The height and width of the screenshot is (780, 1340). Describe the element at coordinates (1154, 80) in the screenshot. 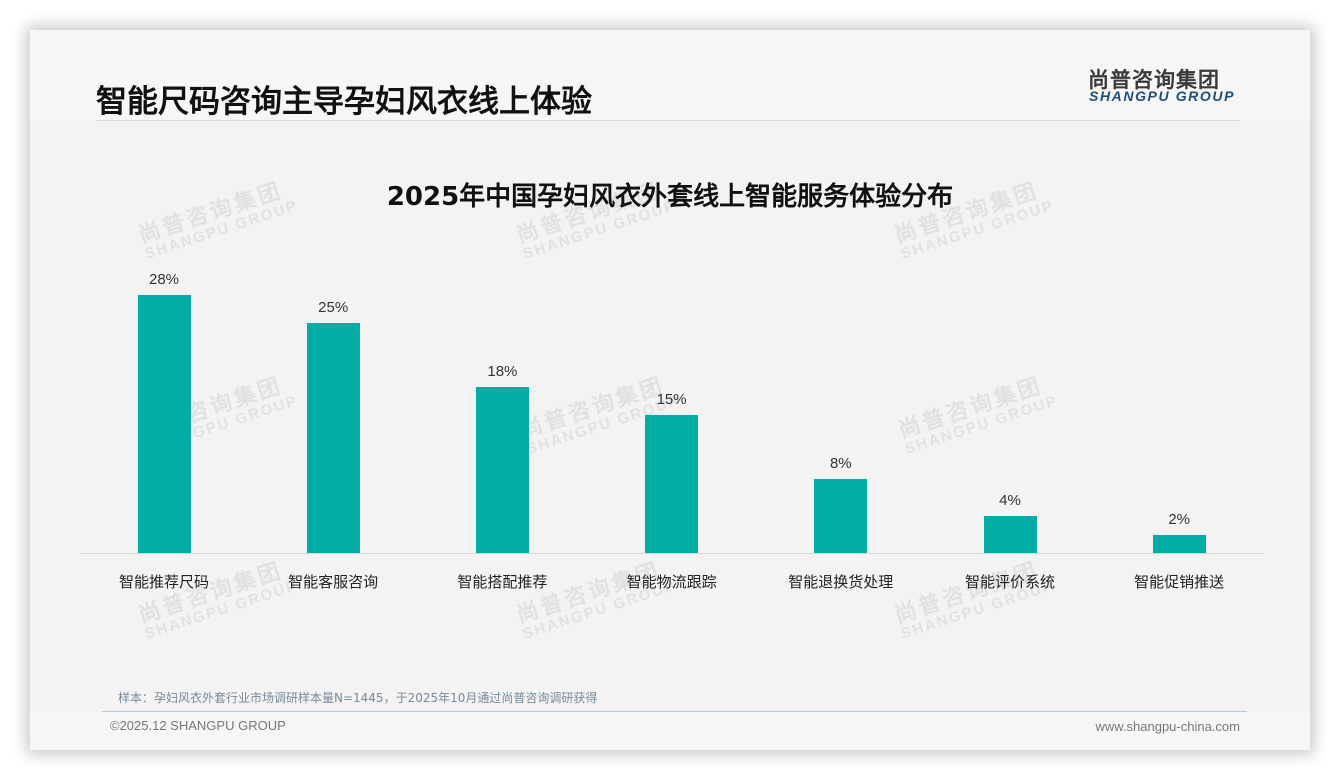

I see `company-logo-cn: 尚普咨询集团` at that location.